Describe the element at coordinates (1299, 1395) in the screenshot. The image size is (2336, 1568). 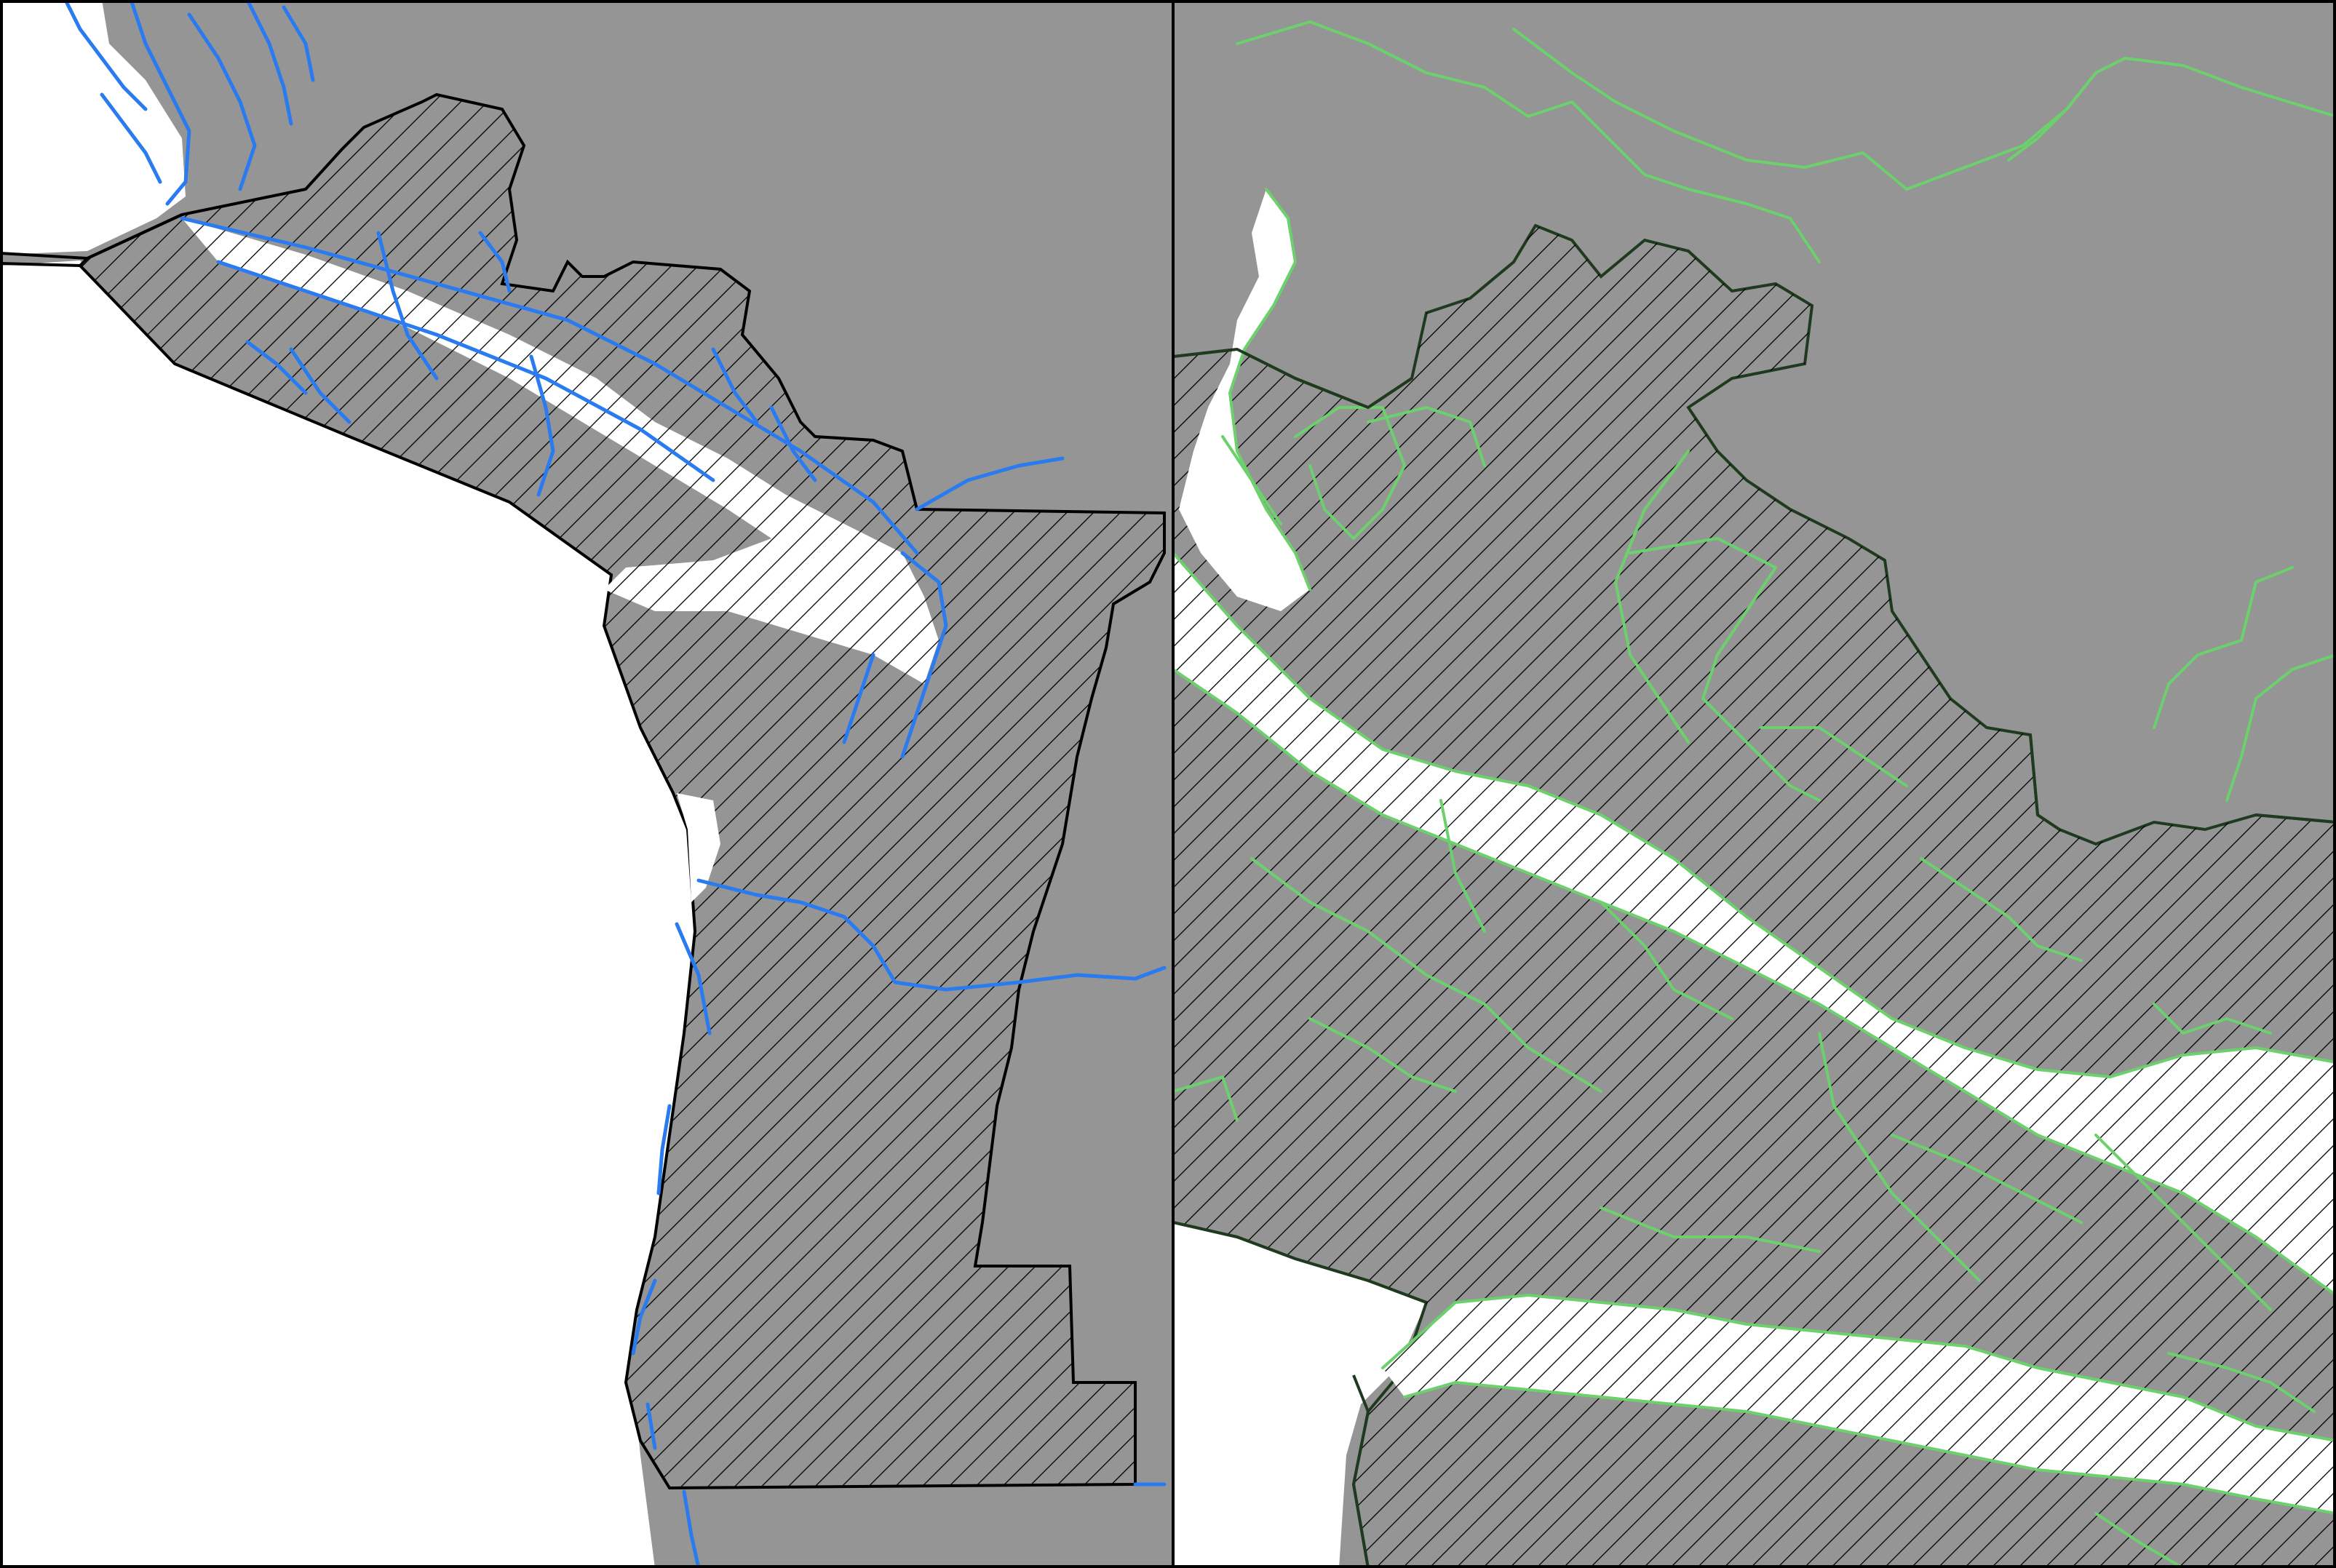
I see `ocean-southwest` at that location.